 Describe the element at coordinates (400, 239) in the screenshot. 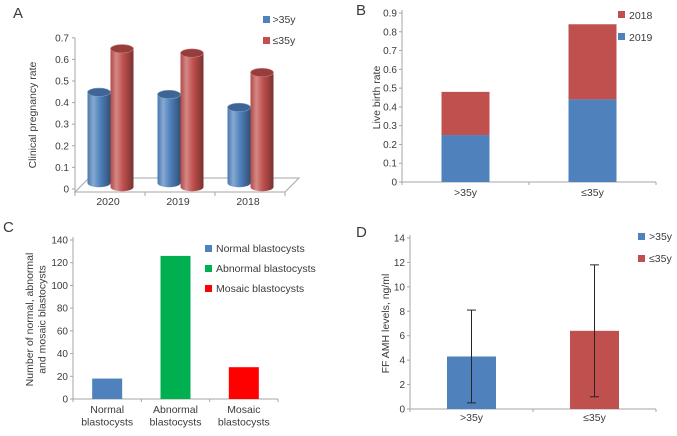

I see `y-tick-label: 14` at that location.